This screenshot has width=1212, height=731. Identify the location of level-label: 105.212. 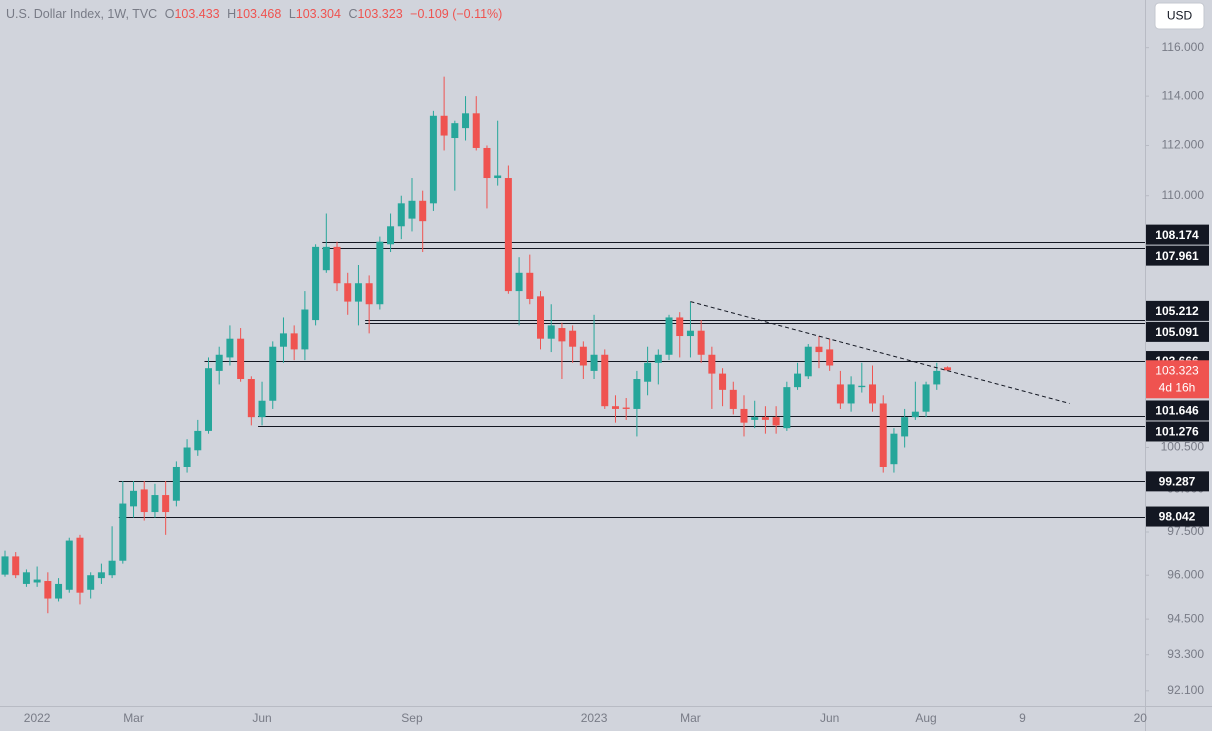
(1177, 311).